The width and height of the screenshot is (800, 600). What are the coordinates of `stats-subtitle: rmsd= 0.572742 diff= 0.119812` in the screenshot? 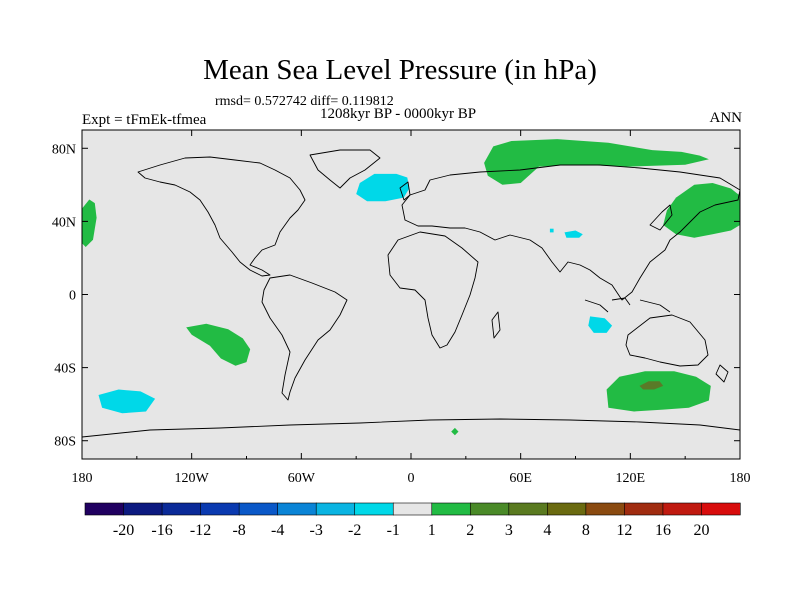 It's located at (304, 101).